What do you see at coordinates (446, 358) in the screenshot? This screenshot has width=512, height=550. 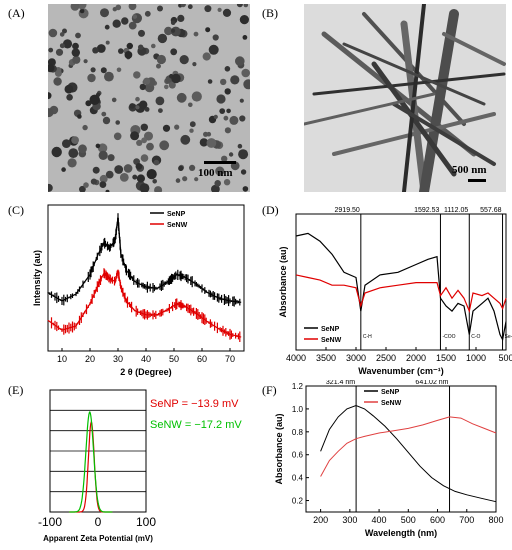 I see `x-tick-label: 1500` at bounding box center [446, 358].